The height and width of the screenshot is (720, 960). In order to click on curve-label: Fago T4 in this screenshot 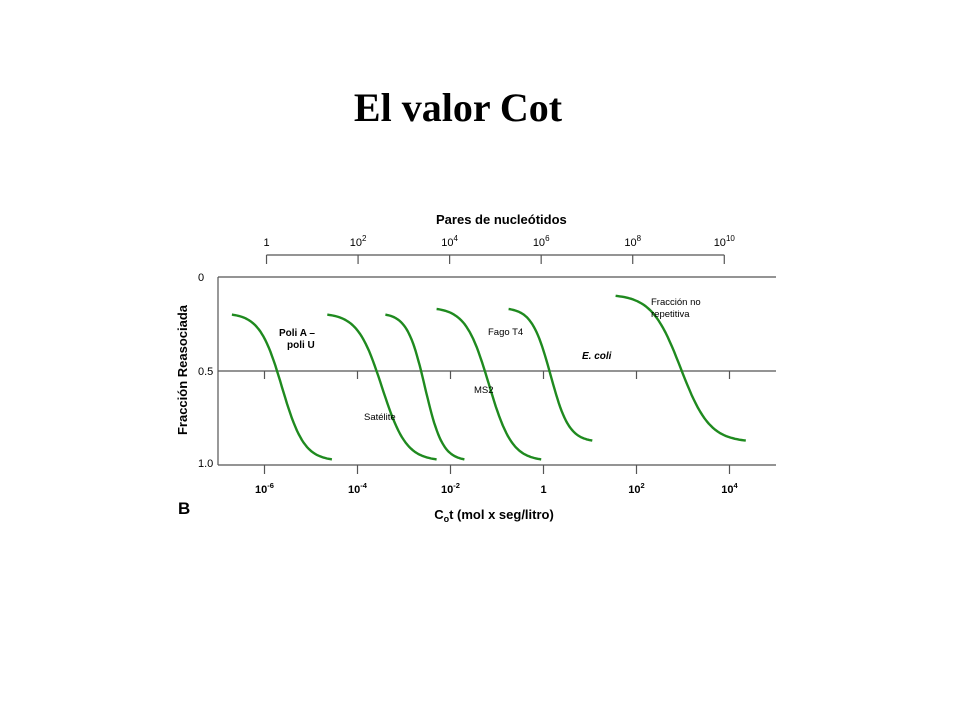, I will do `click(505, 332)`.